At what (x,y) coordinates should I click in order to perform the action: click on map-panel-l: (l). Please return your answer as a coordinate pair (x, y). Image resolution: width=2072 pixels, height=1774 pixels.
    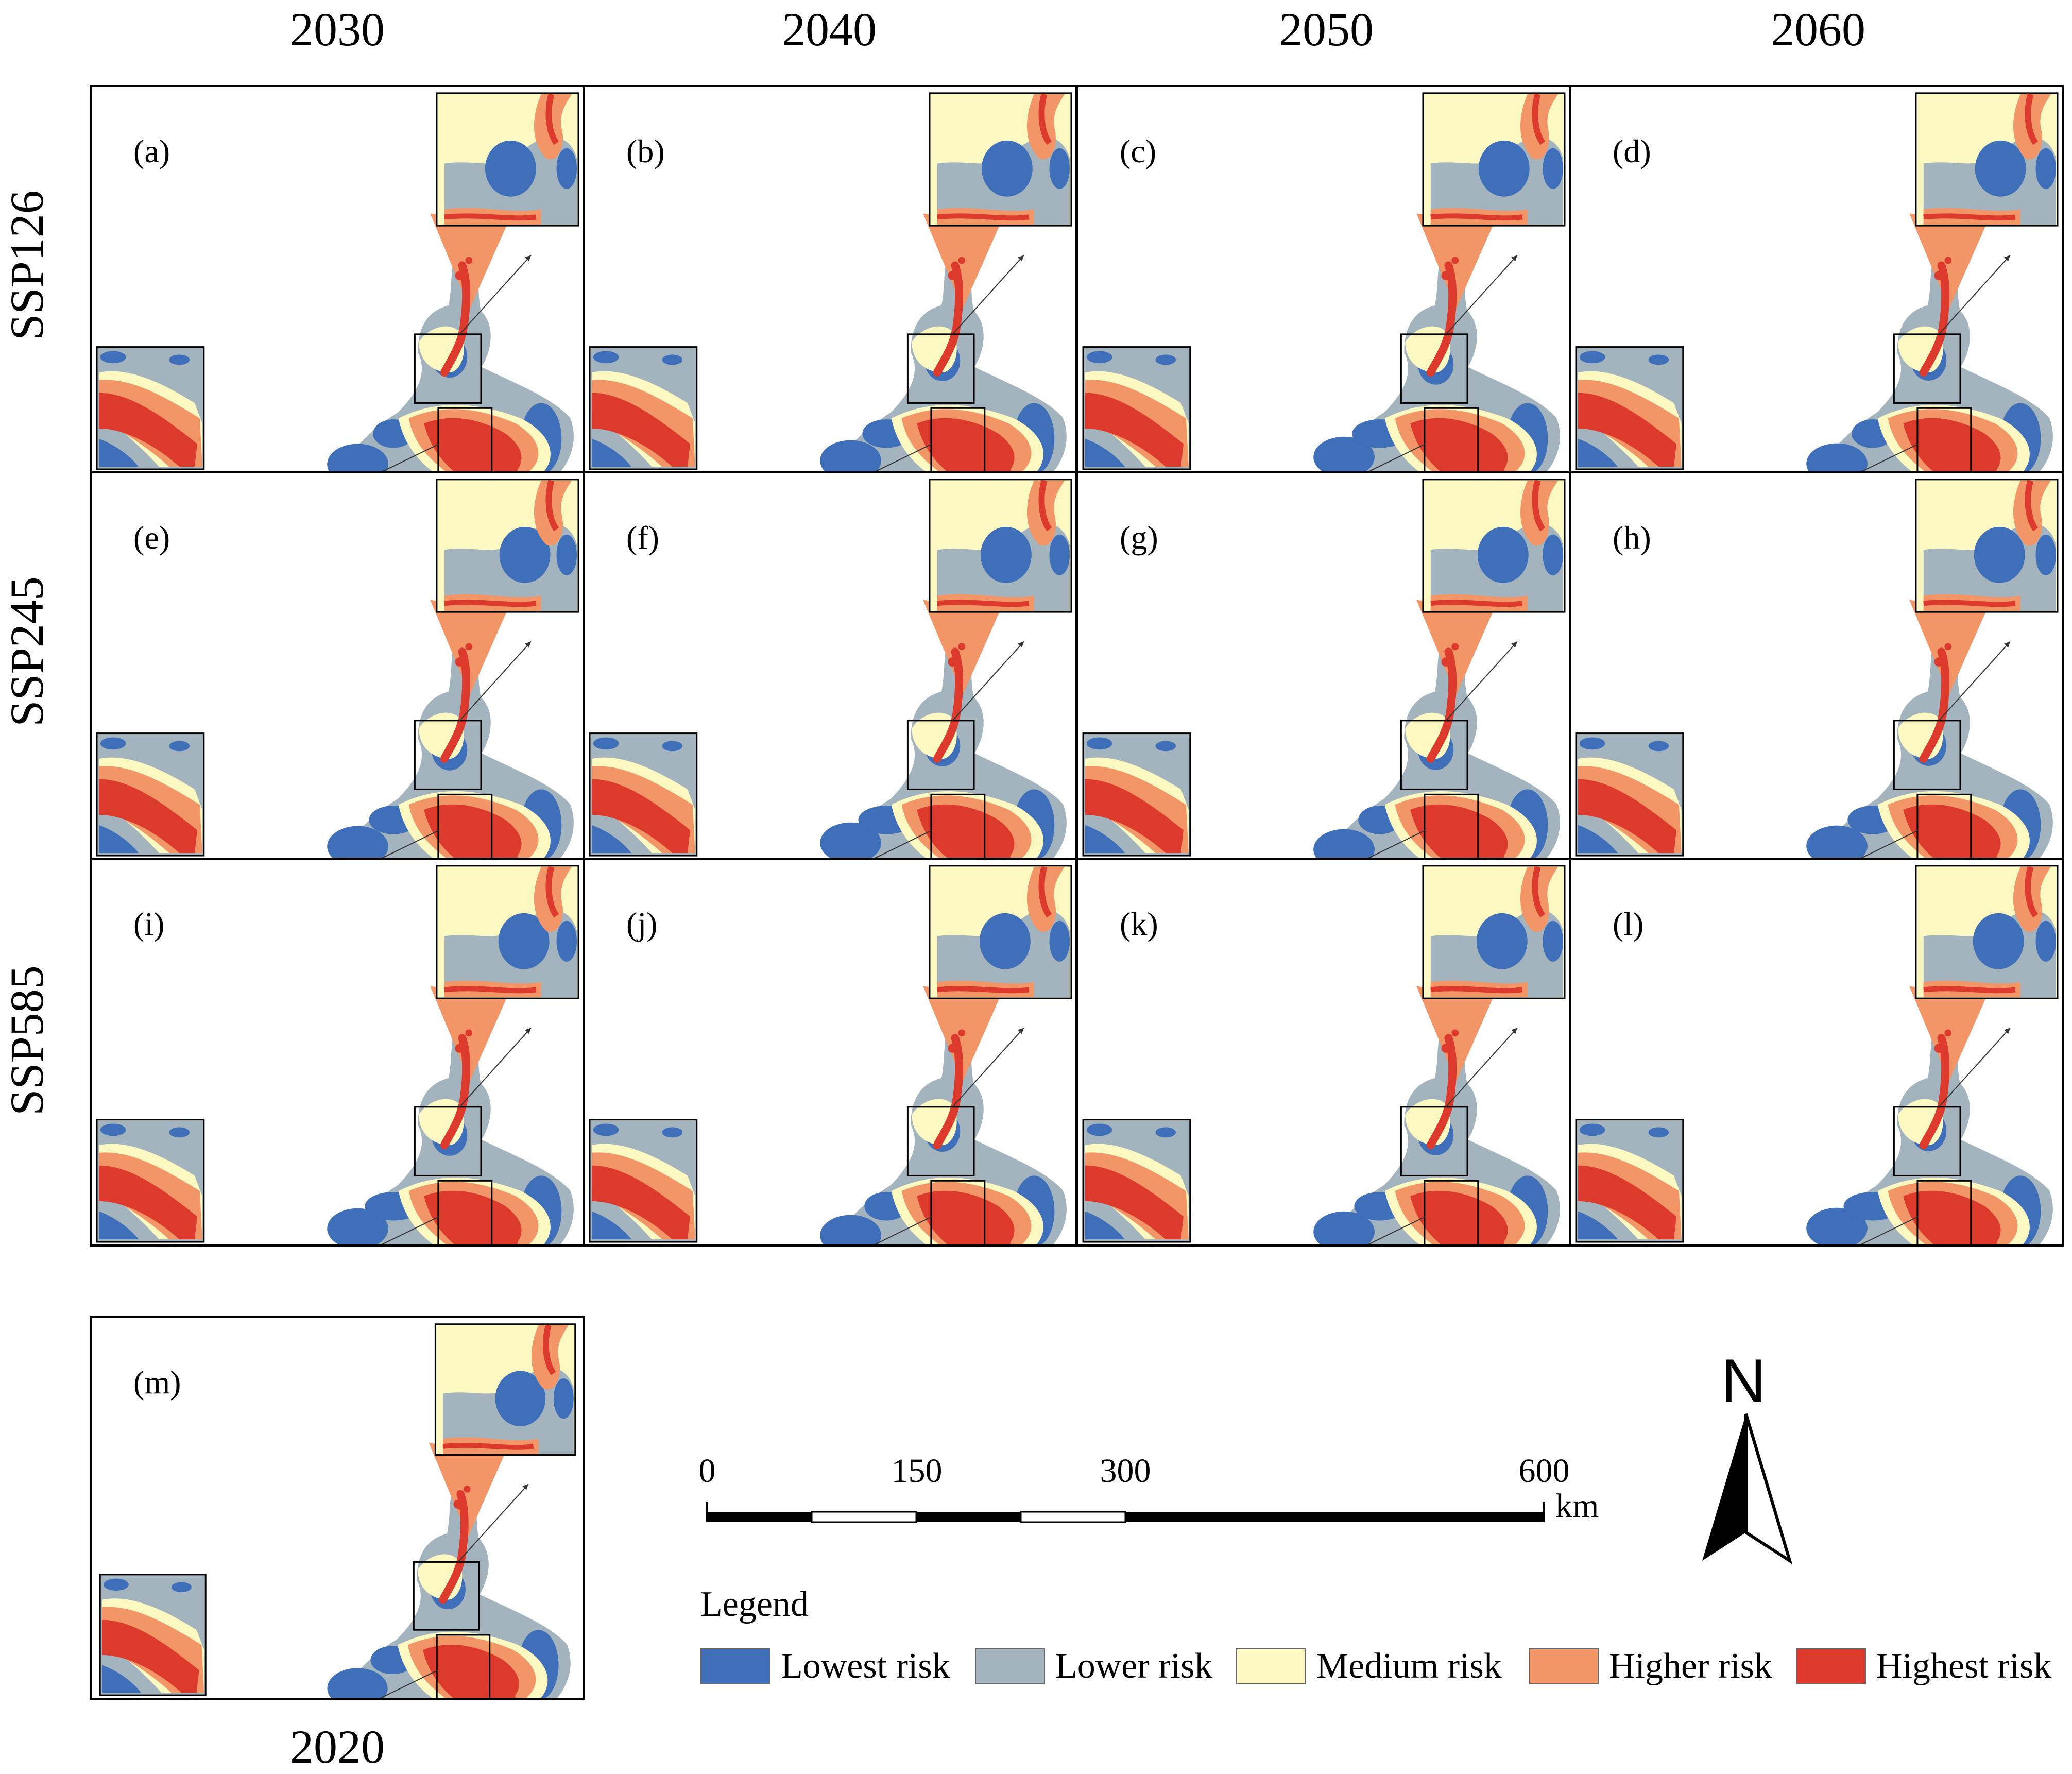
    Looking at the image, I should click on (1816, 1052).